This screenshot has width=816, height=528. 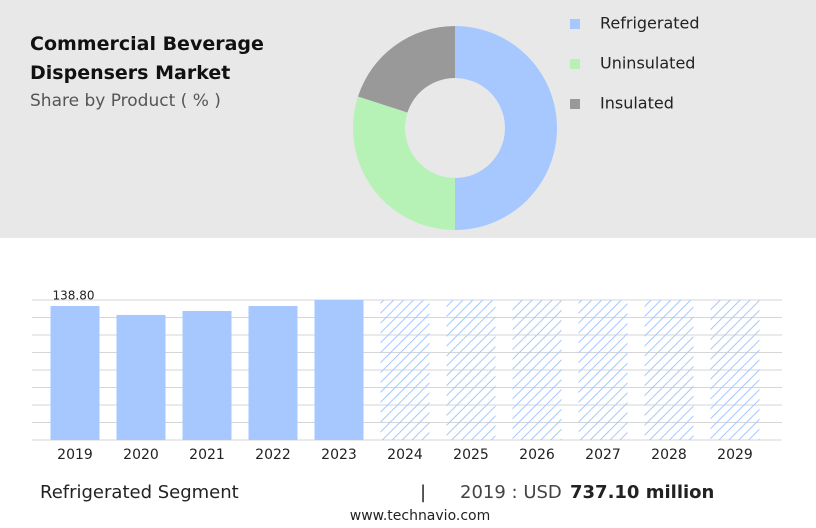 What do you see at coordinates (669, 455) in the screenshot?
I see `x-tick-label: 2028` at bounding box center [669, 455].